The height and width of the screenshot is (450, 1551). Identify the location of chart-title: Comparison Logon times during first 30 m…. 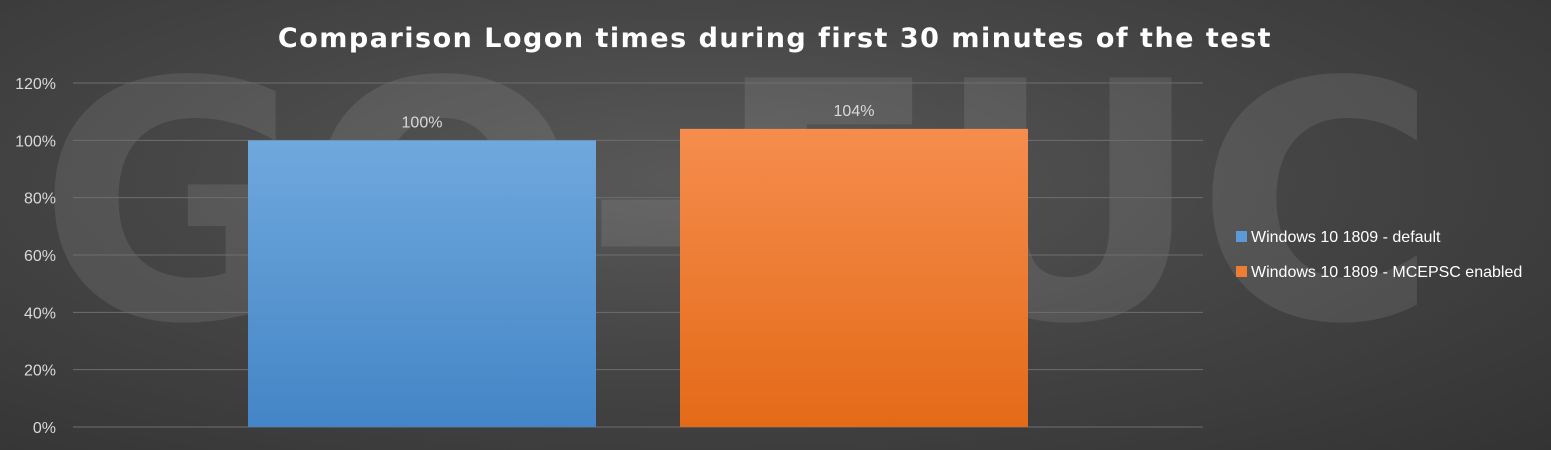
(775, 38).